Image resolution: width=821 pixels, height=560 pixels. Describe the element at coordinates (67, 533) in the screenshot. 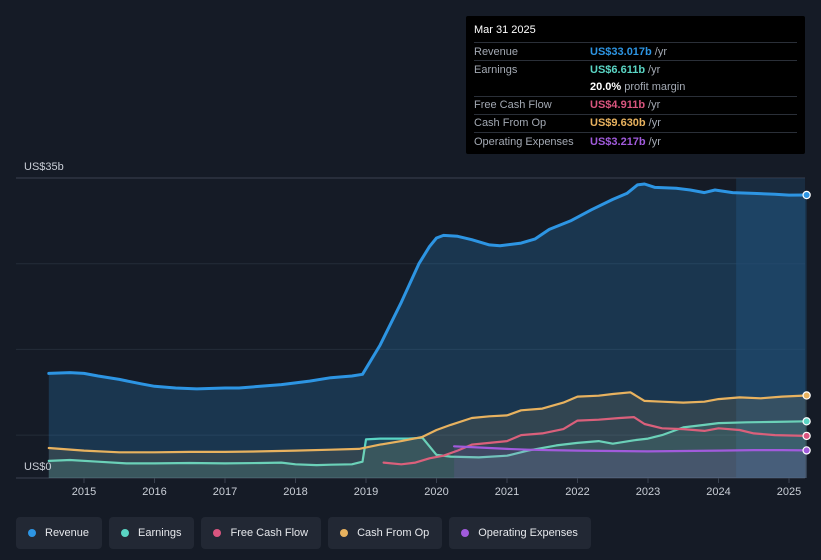

I see `legend-label: Revenue` at that location.